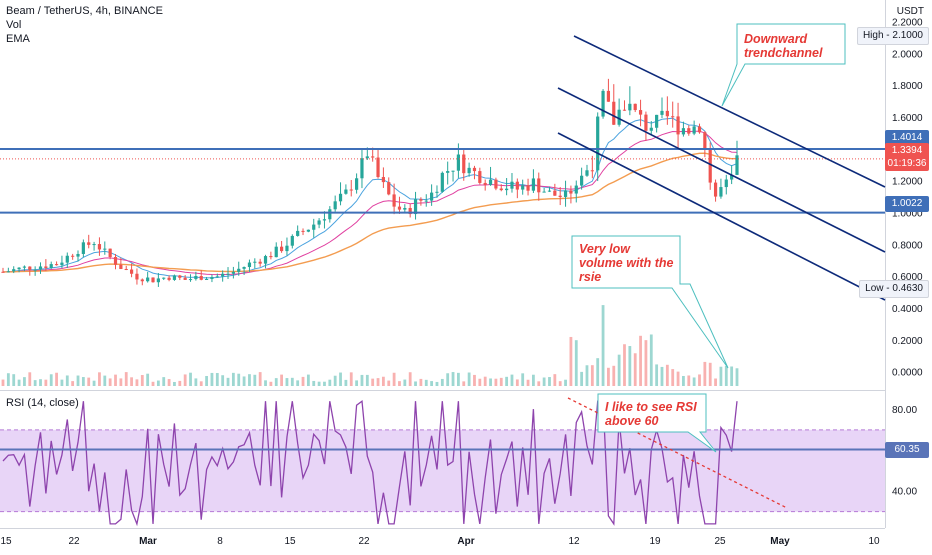 This screenshot has width=932, height=555. What do you see at coordinates (651, 414) in the screenshot?
I see `rsi-annotation: I like to see RSI above 60` at bounding box center [651, 414].